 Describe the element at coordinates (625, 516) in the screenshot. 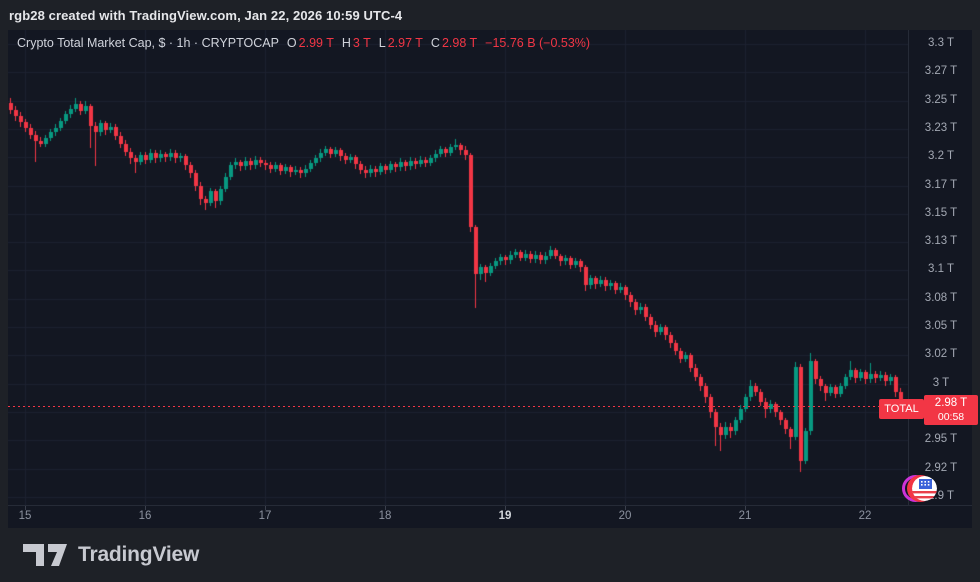

I see `time-axis-label: 20` at that location.